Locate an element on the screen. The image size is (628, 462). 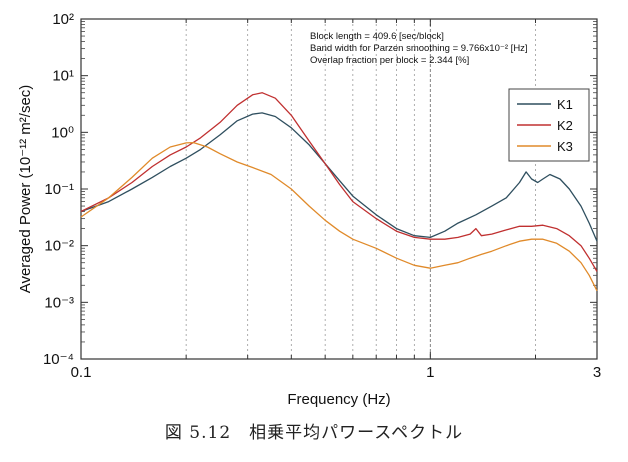
annotation-overlap-fraction: Overlap fraction per block = 2.344 [%] is located at coordinates (389, 60).